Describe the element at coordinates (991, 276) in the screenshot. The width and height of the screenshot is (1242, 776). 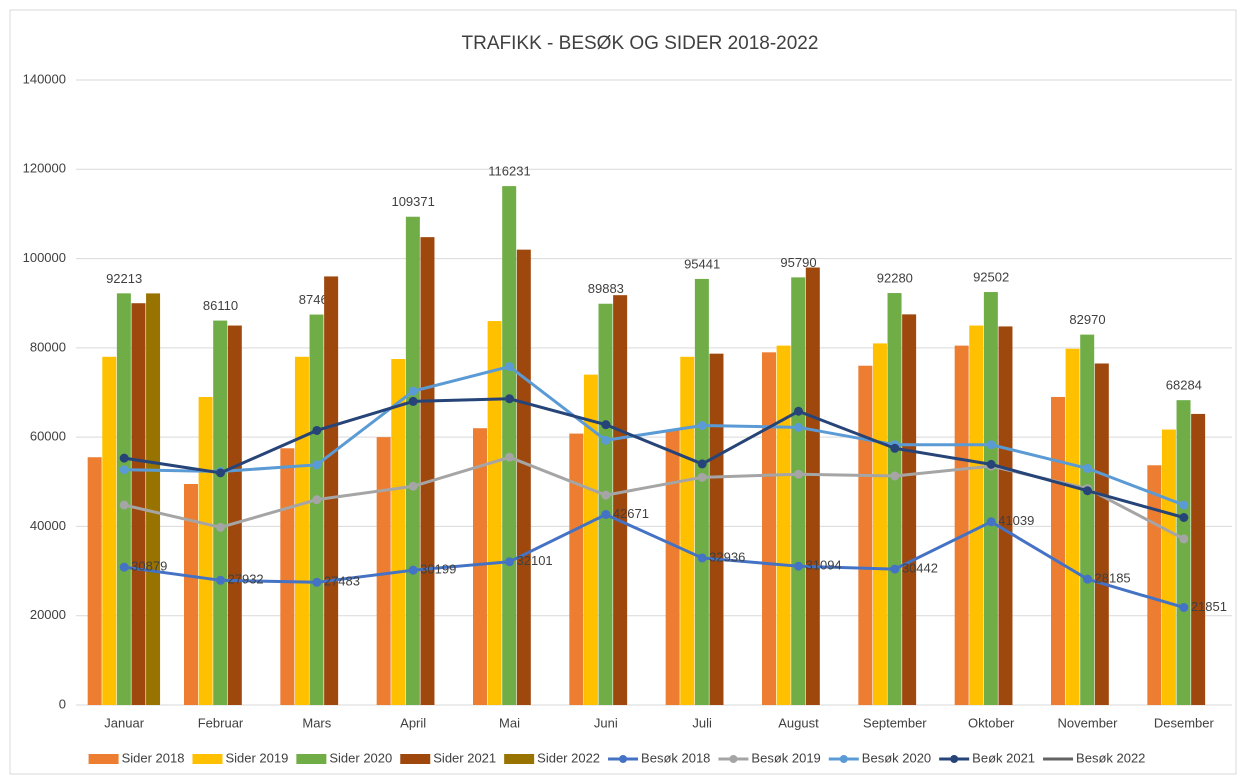
I see `data-label: 92502` at that location.